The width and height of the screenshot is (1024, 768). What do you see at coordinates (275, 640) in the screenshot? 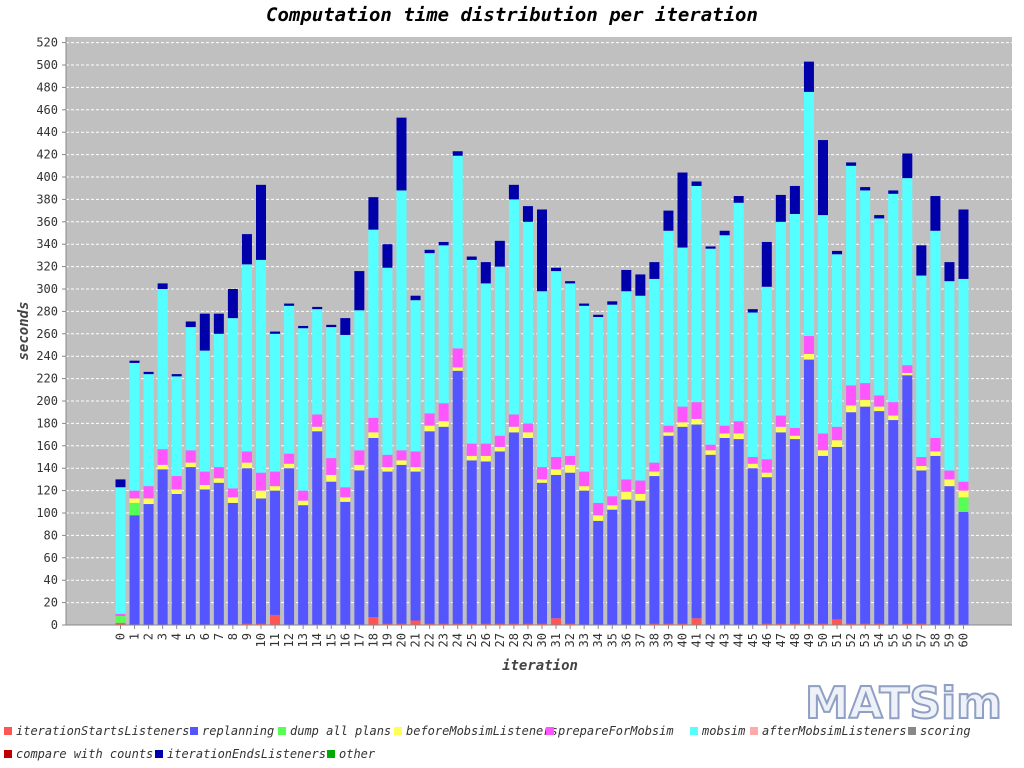
I see `x-tick-label: 11` at bounding box center [275, 640].